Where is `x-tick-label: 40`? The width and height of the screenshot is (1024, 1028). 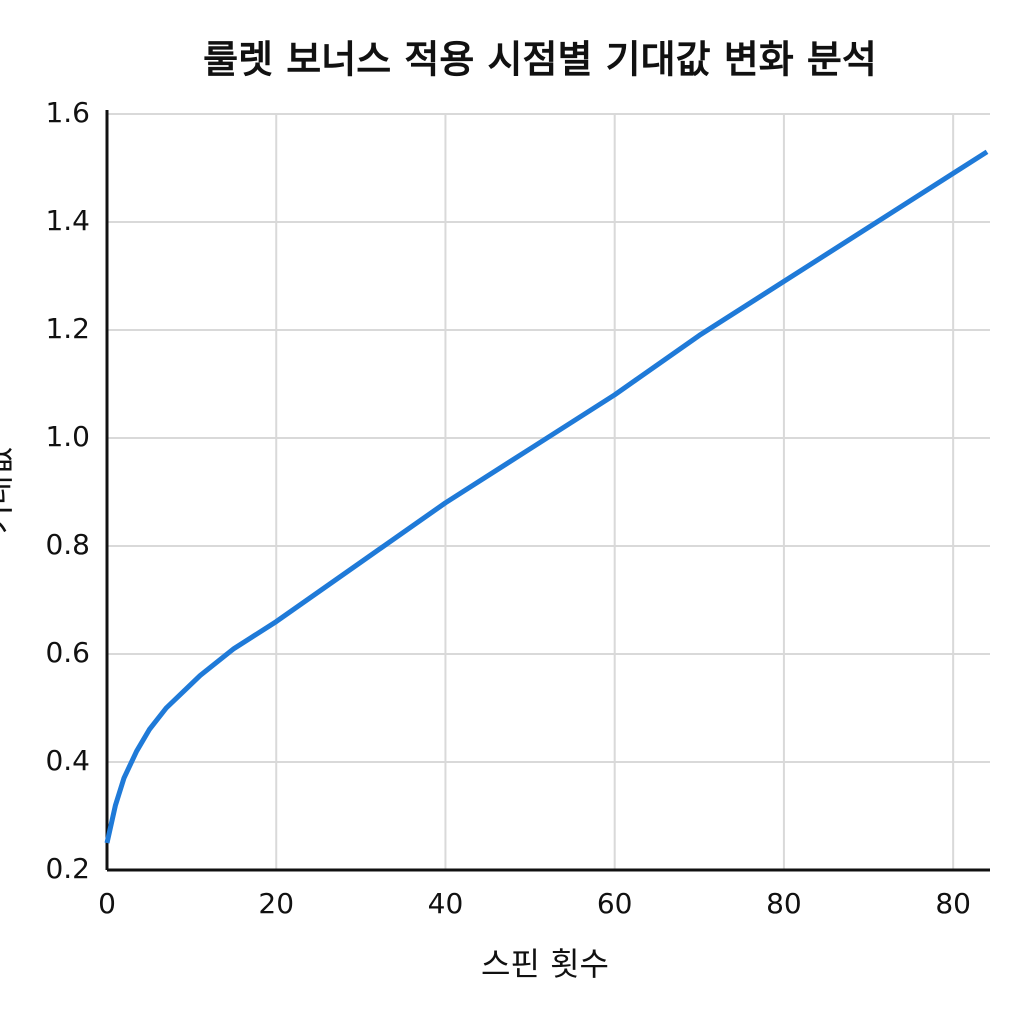
x-tick-label: 40 is located at coordinates (446, 903).